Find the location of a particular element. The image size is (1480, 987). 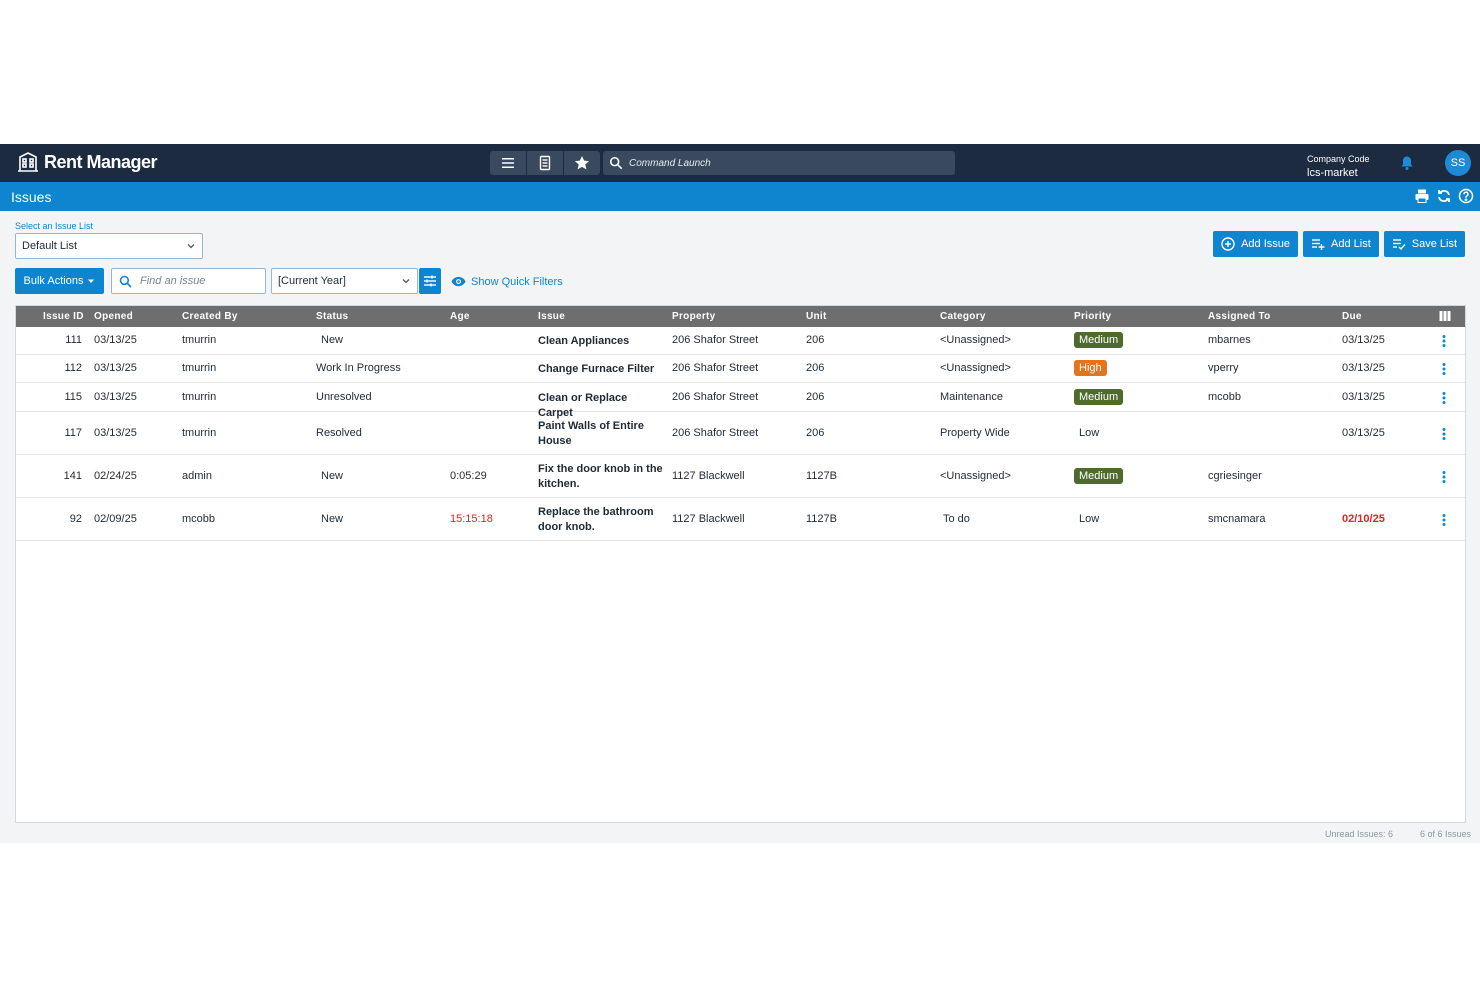

page-header-actions is located at coordinates (1444, 196).